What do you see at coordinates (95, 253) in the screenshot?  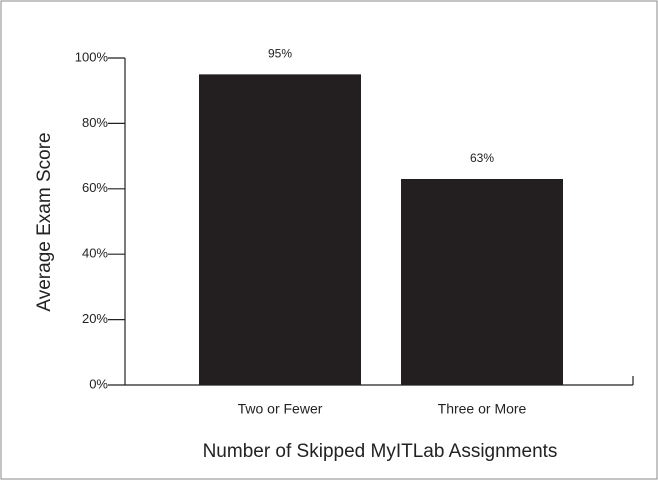 I see `y-tick-label: 40%` at bounding box center [95, 253].